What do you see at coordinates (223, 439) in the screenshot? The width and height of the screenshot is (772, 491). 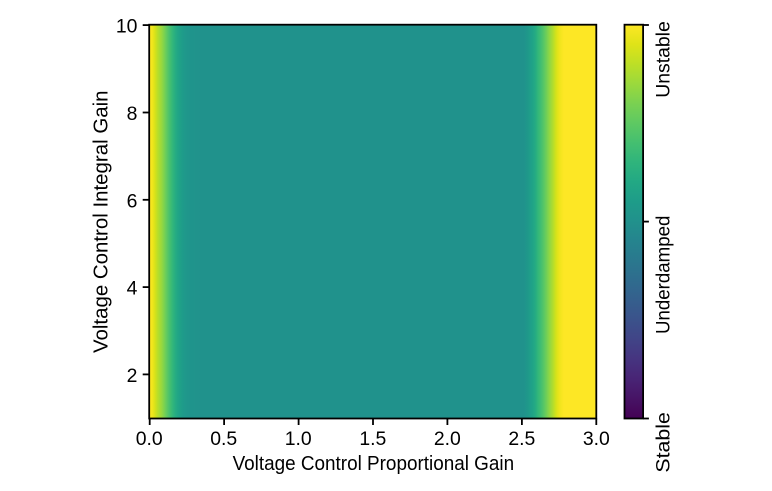 I see `svg-text: 0.5` at bounding box center [223, 439].